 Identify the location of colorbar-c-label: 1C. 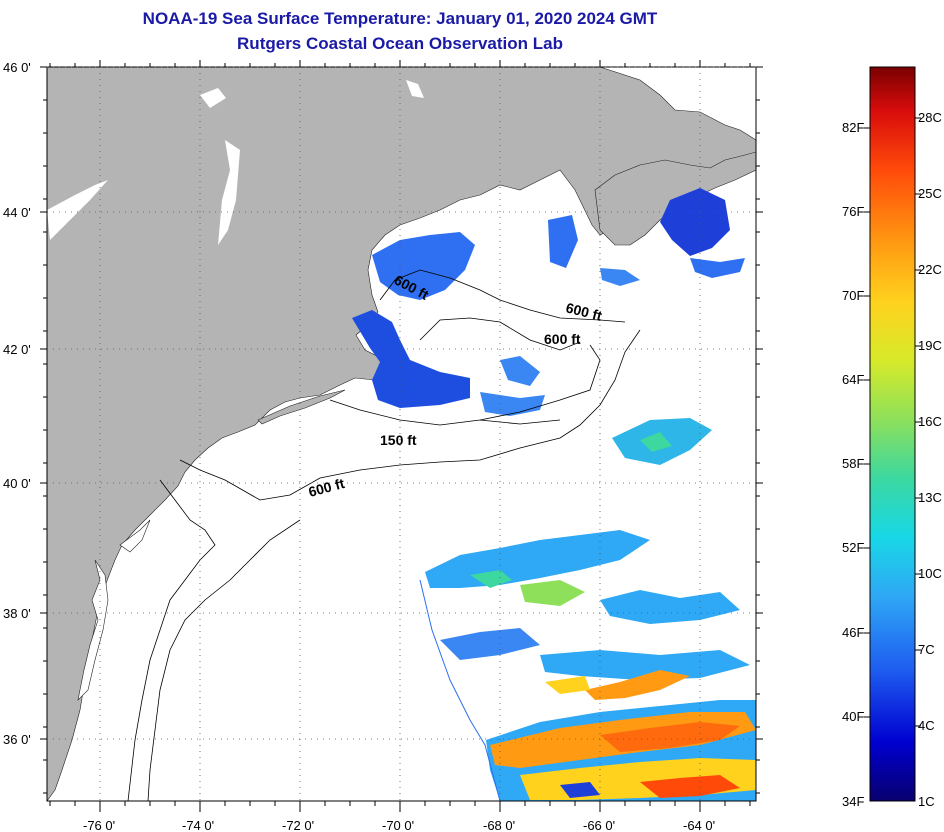
(926, 801).